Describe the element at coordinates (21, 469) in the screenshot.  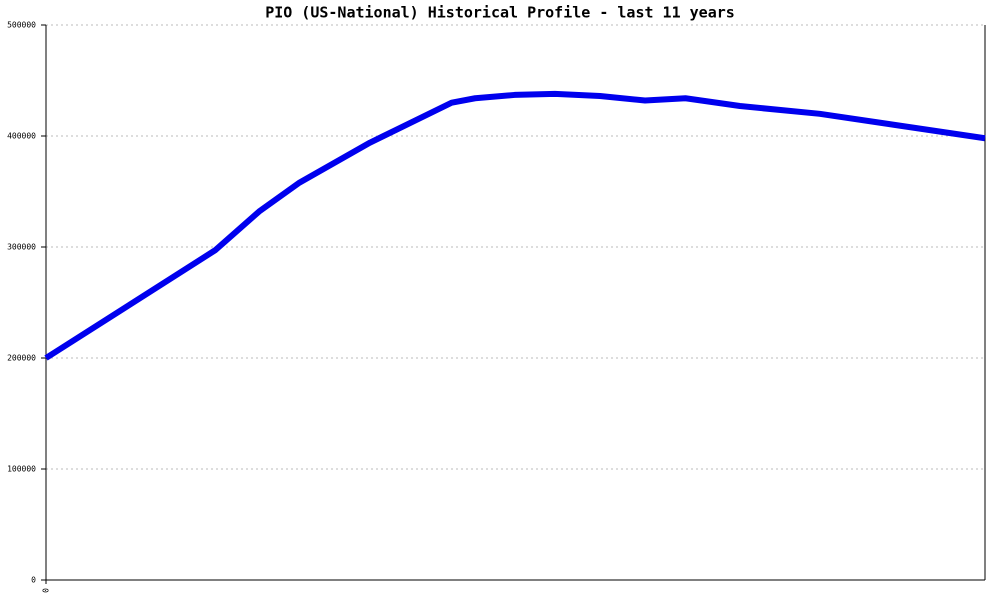
I see `y-tick-label: 100000` at that location.